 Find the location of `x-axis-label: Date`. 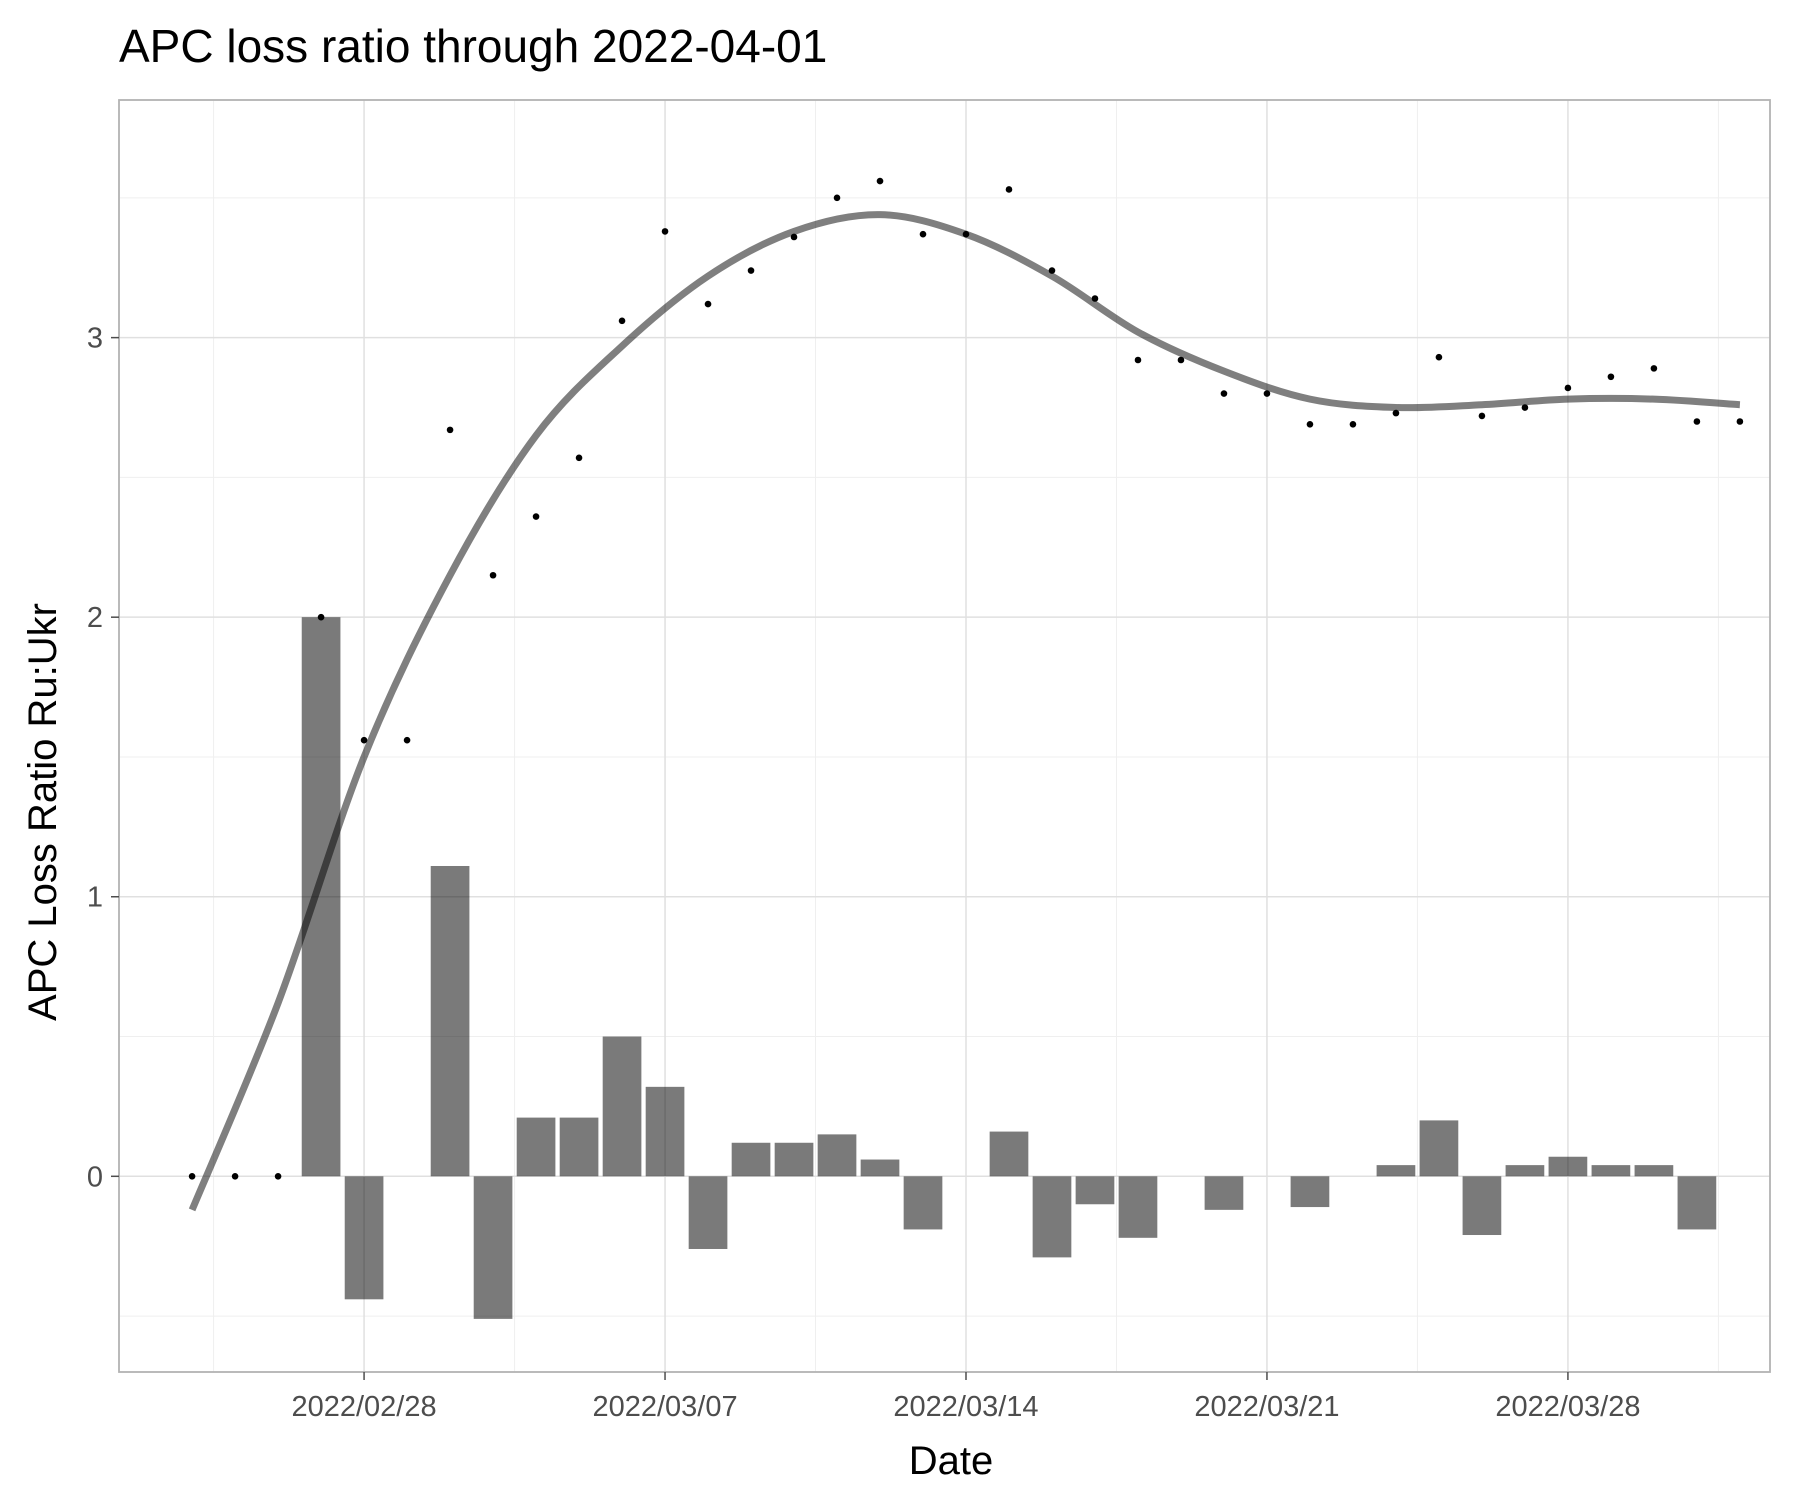

x-axis-label: Date is located at coordinates (951, 1461).